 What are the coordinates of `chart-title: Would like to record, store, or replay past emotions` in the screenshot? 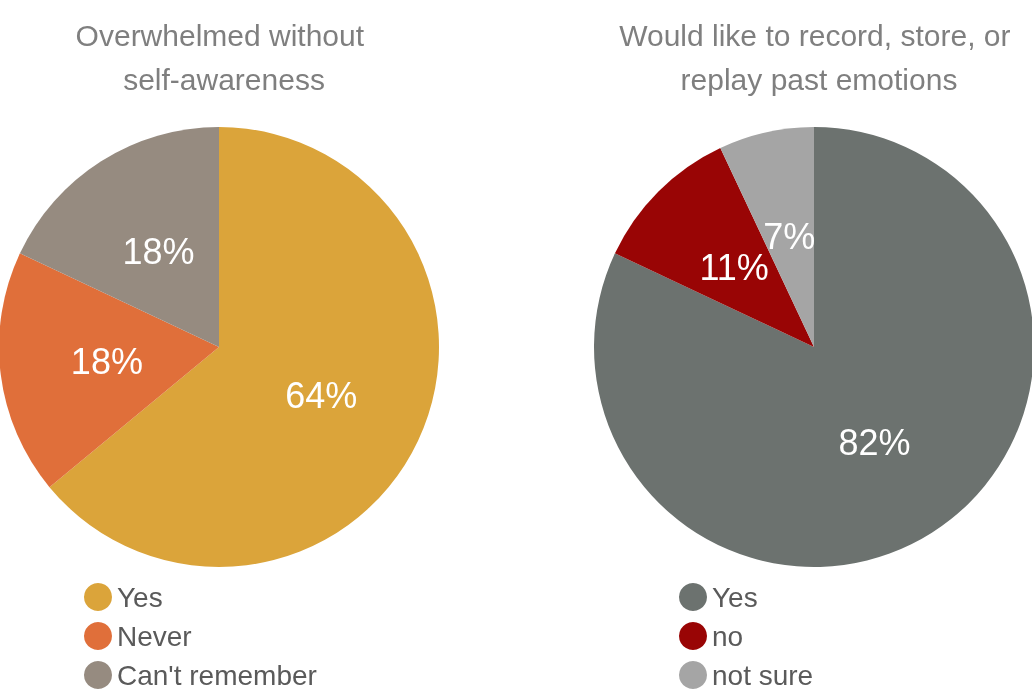 It's located at (819, 57).